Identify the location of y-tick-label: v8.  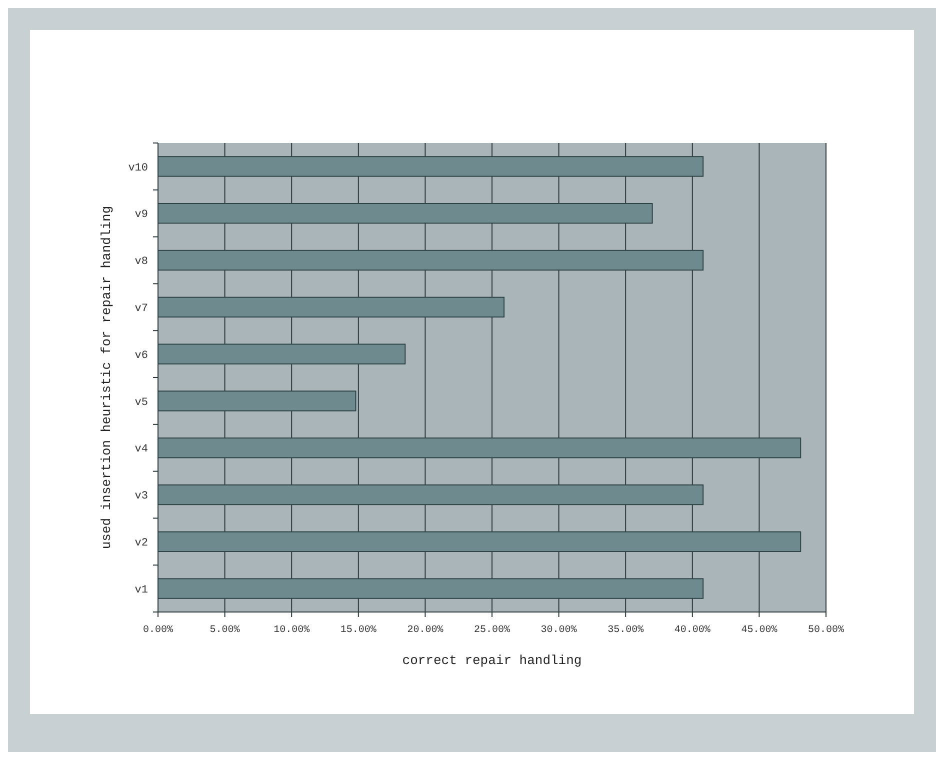
(141, 262).